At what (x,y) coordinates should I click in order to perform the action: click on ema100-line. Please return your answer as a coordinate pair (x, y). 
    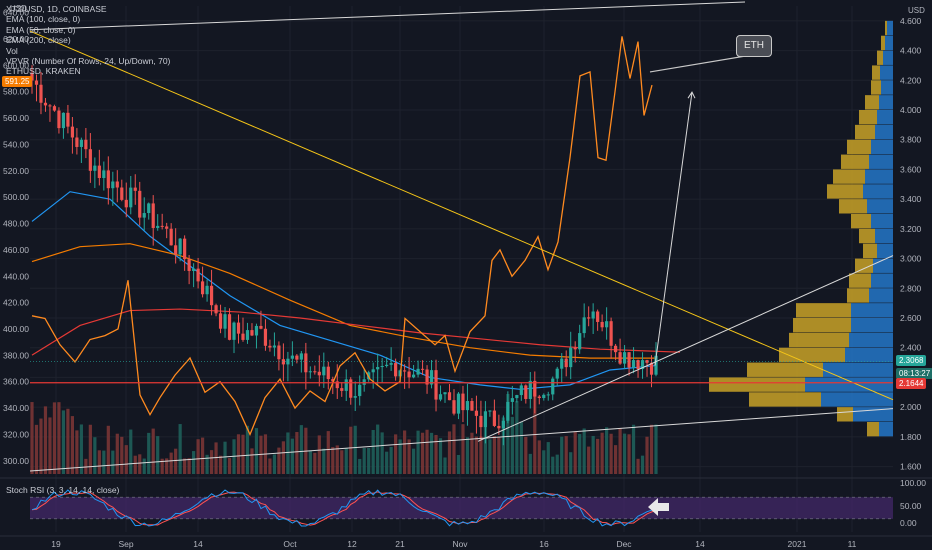
    Looking at the image, I should click on (343, 301).